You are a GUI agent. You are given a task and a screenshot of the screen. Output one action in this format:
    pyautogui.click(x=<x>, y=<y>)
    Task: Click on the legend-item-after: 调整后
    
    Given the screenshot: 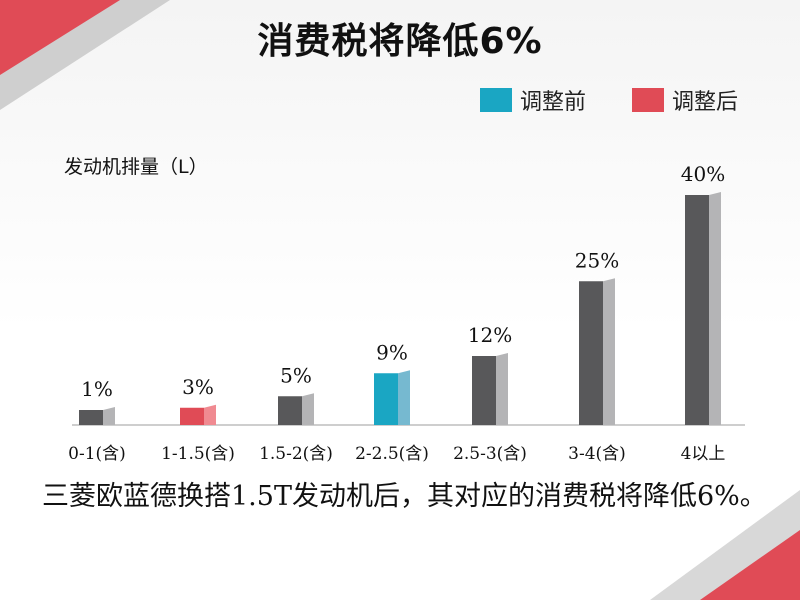 What is the action you would take?
    pyautogui.click(x=685, y=100)
    